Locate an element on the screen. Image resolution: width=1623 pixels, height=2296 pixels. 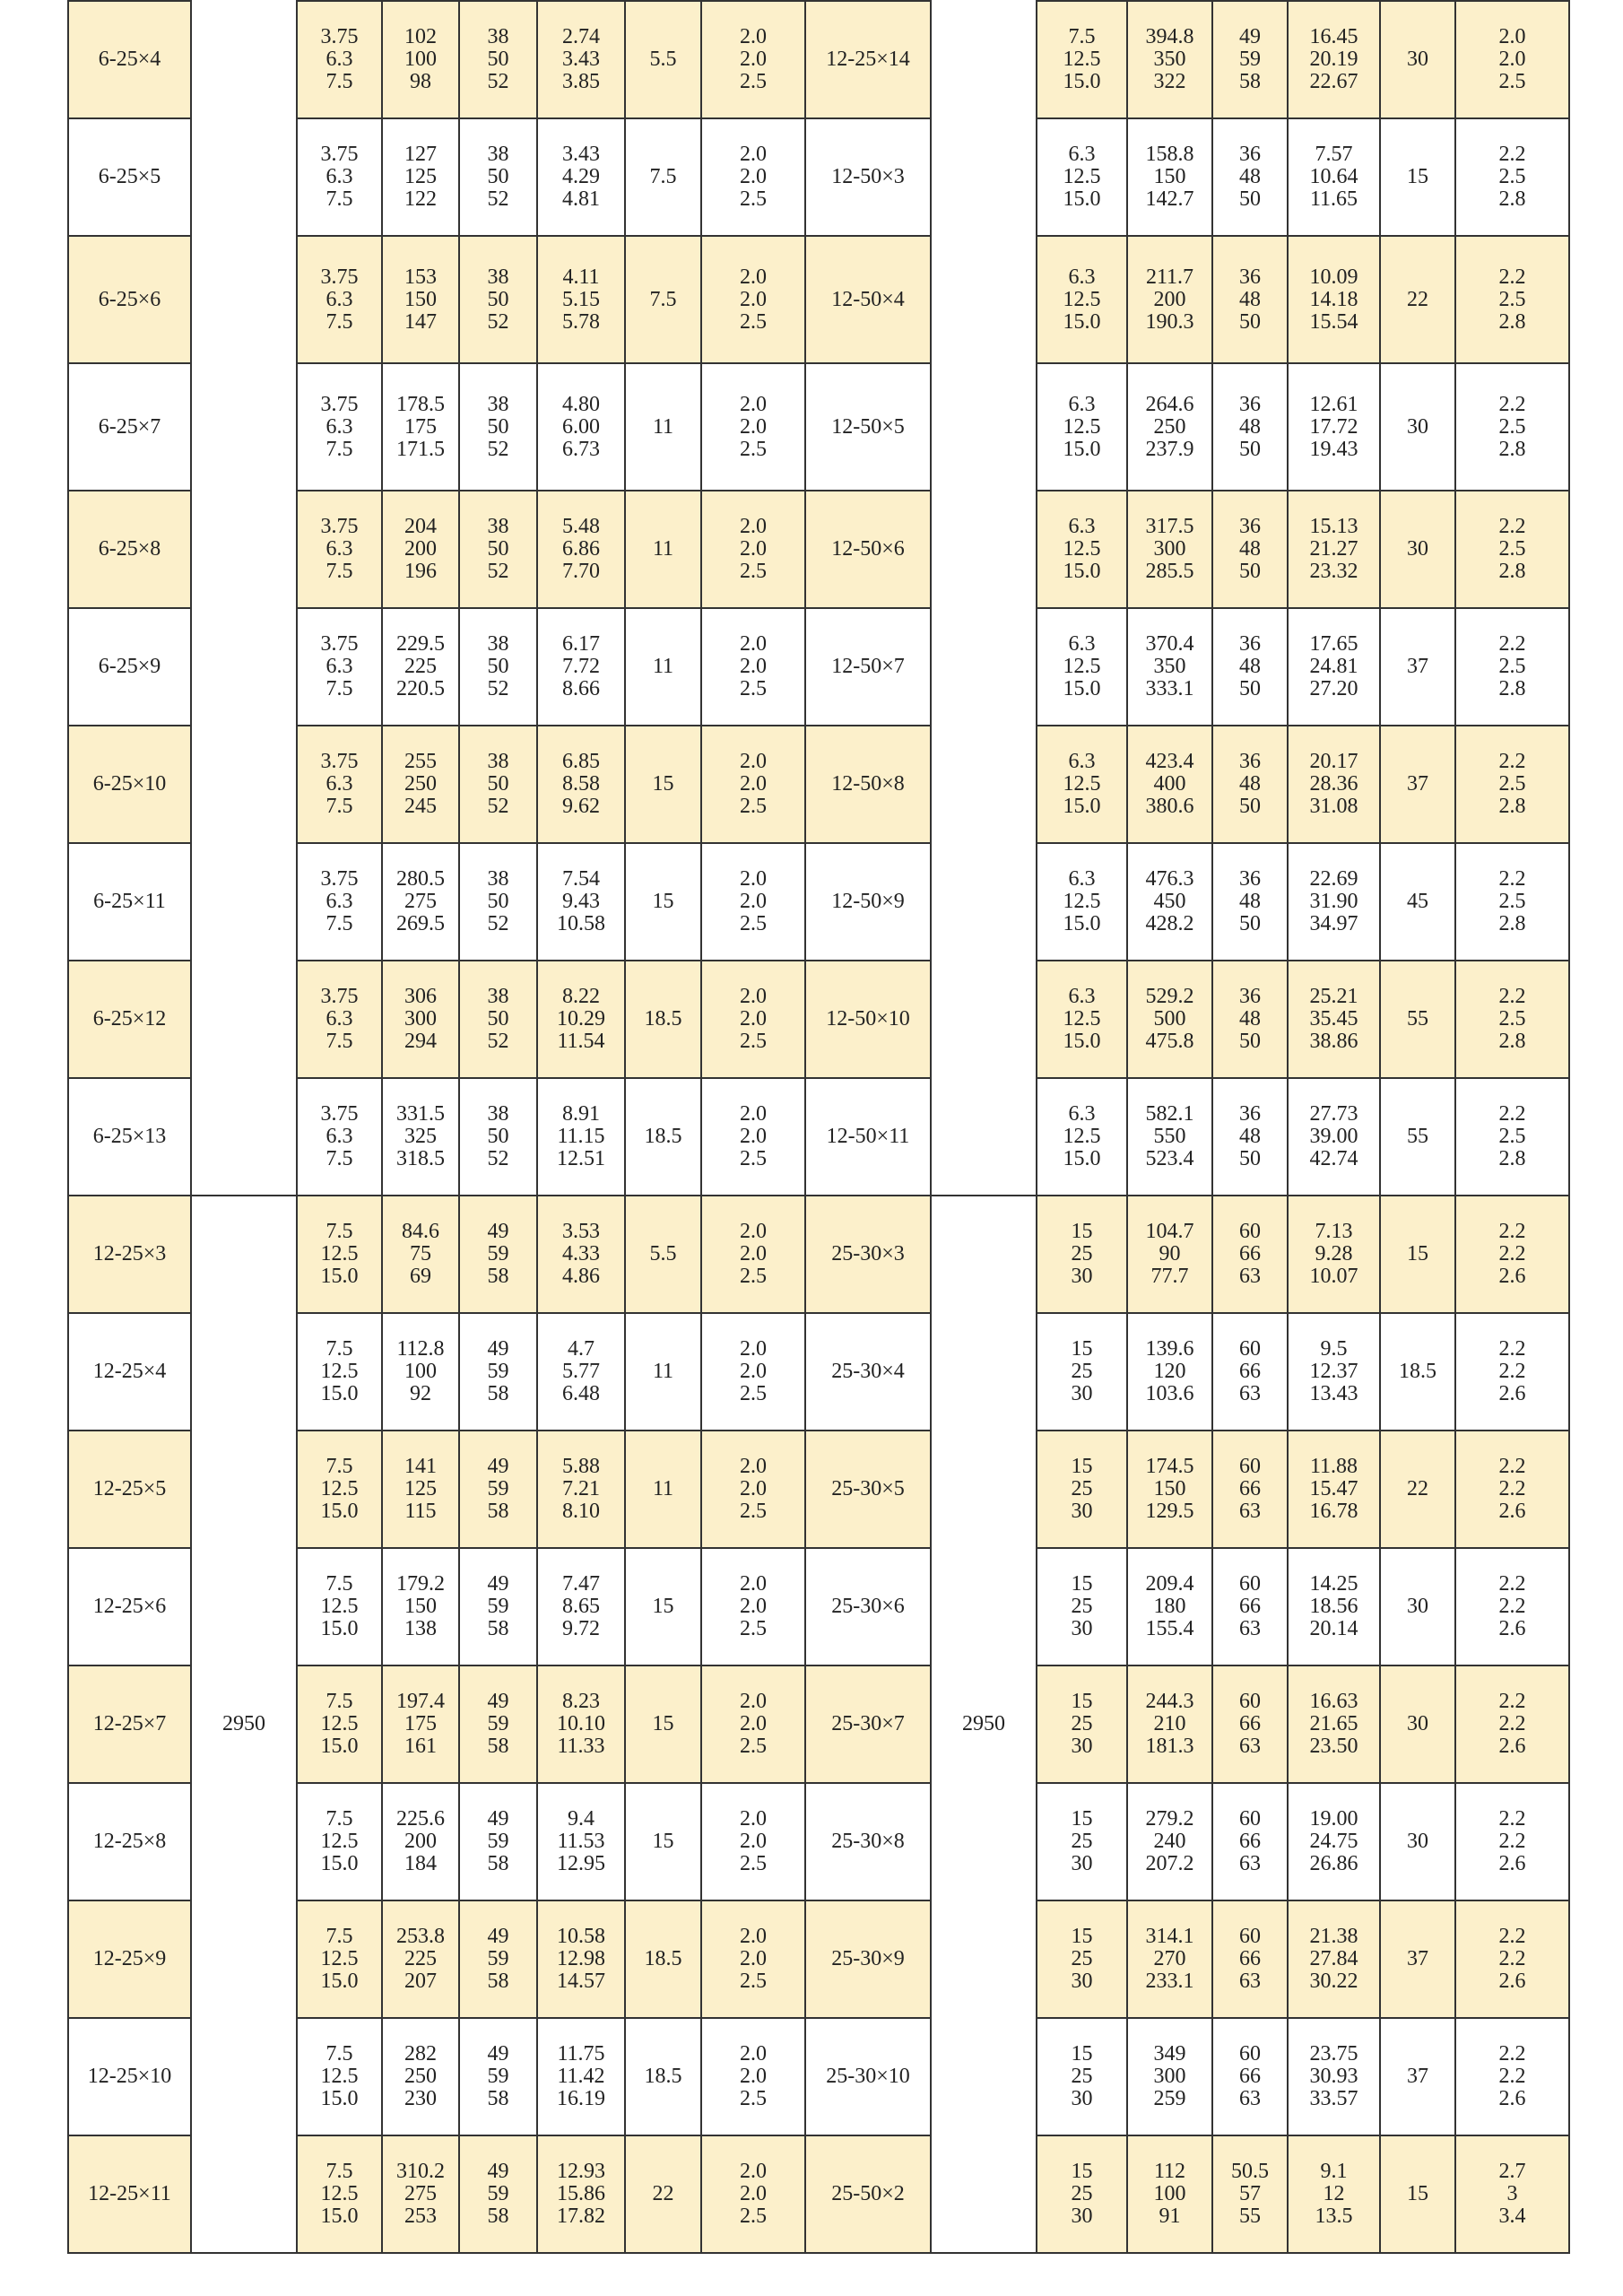
right-model-cell: 12-50×4 is located at coordinates (868, 299).